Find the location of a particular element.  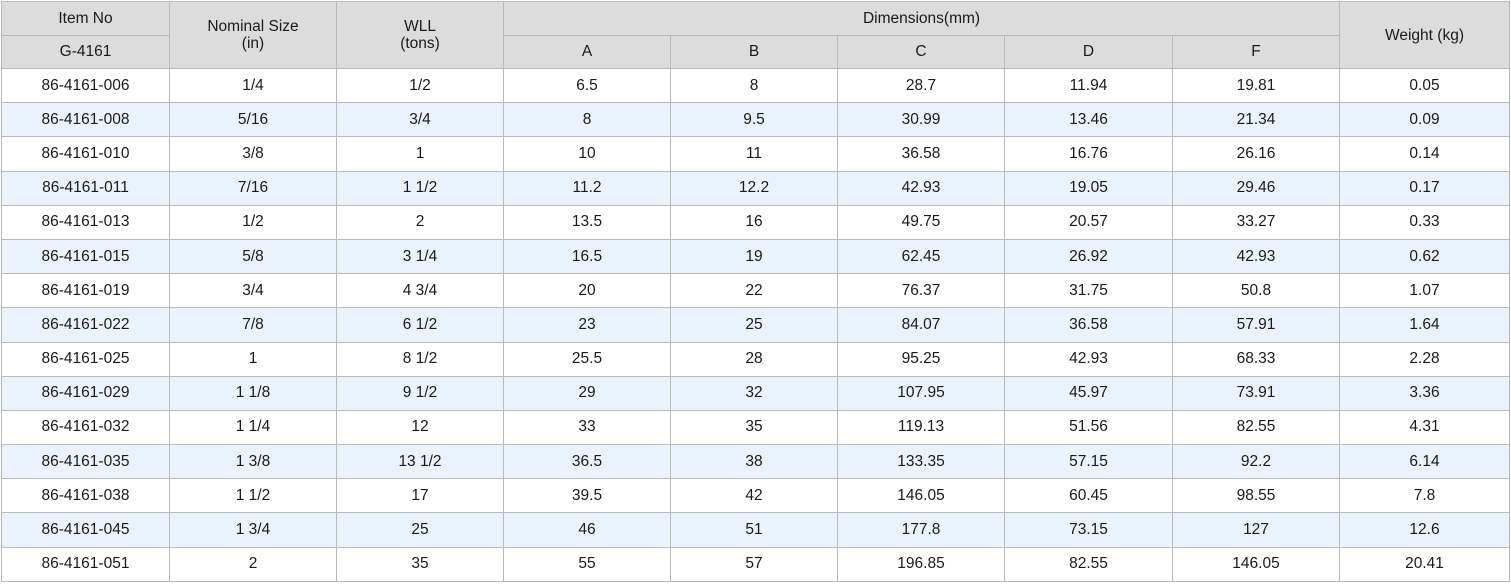

cell-dim-a: 46 is located at coordinates (587, 530).